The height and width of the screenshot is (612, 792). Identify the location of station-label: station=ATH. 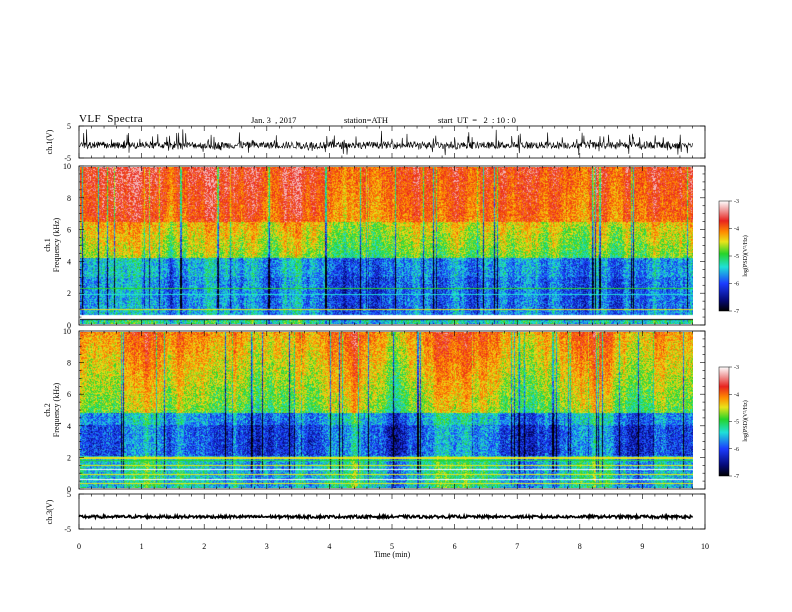
(366, 120).